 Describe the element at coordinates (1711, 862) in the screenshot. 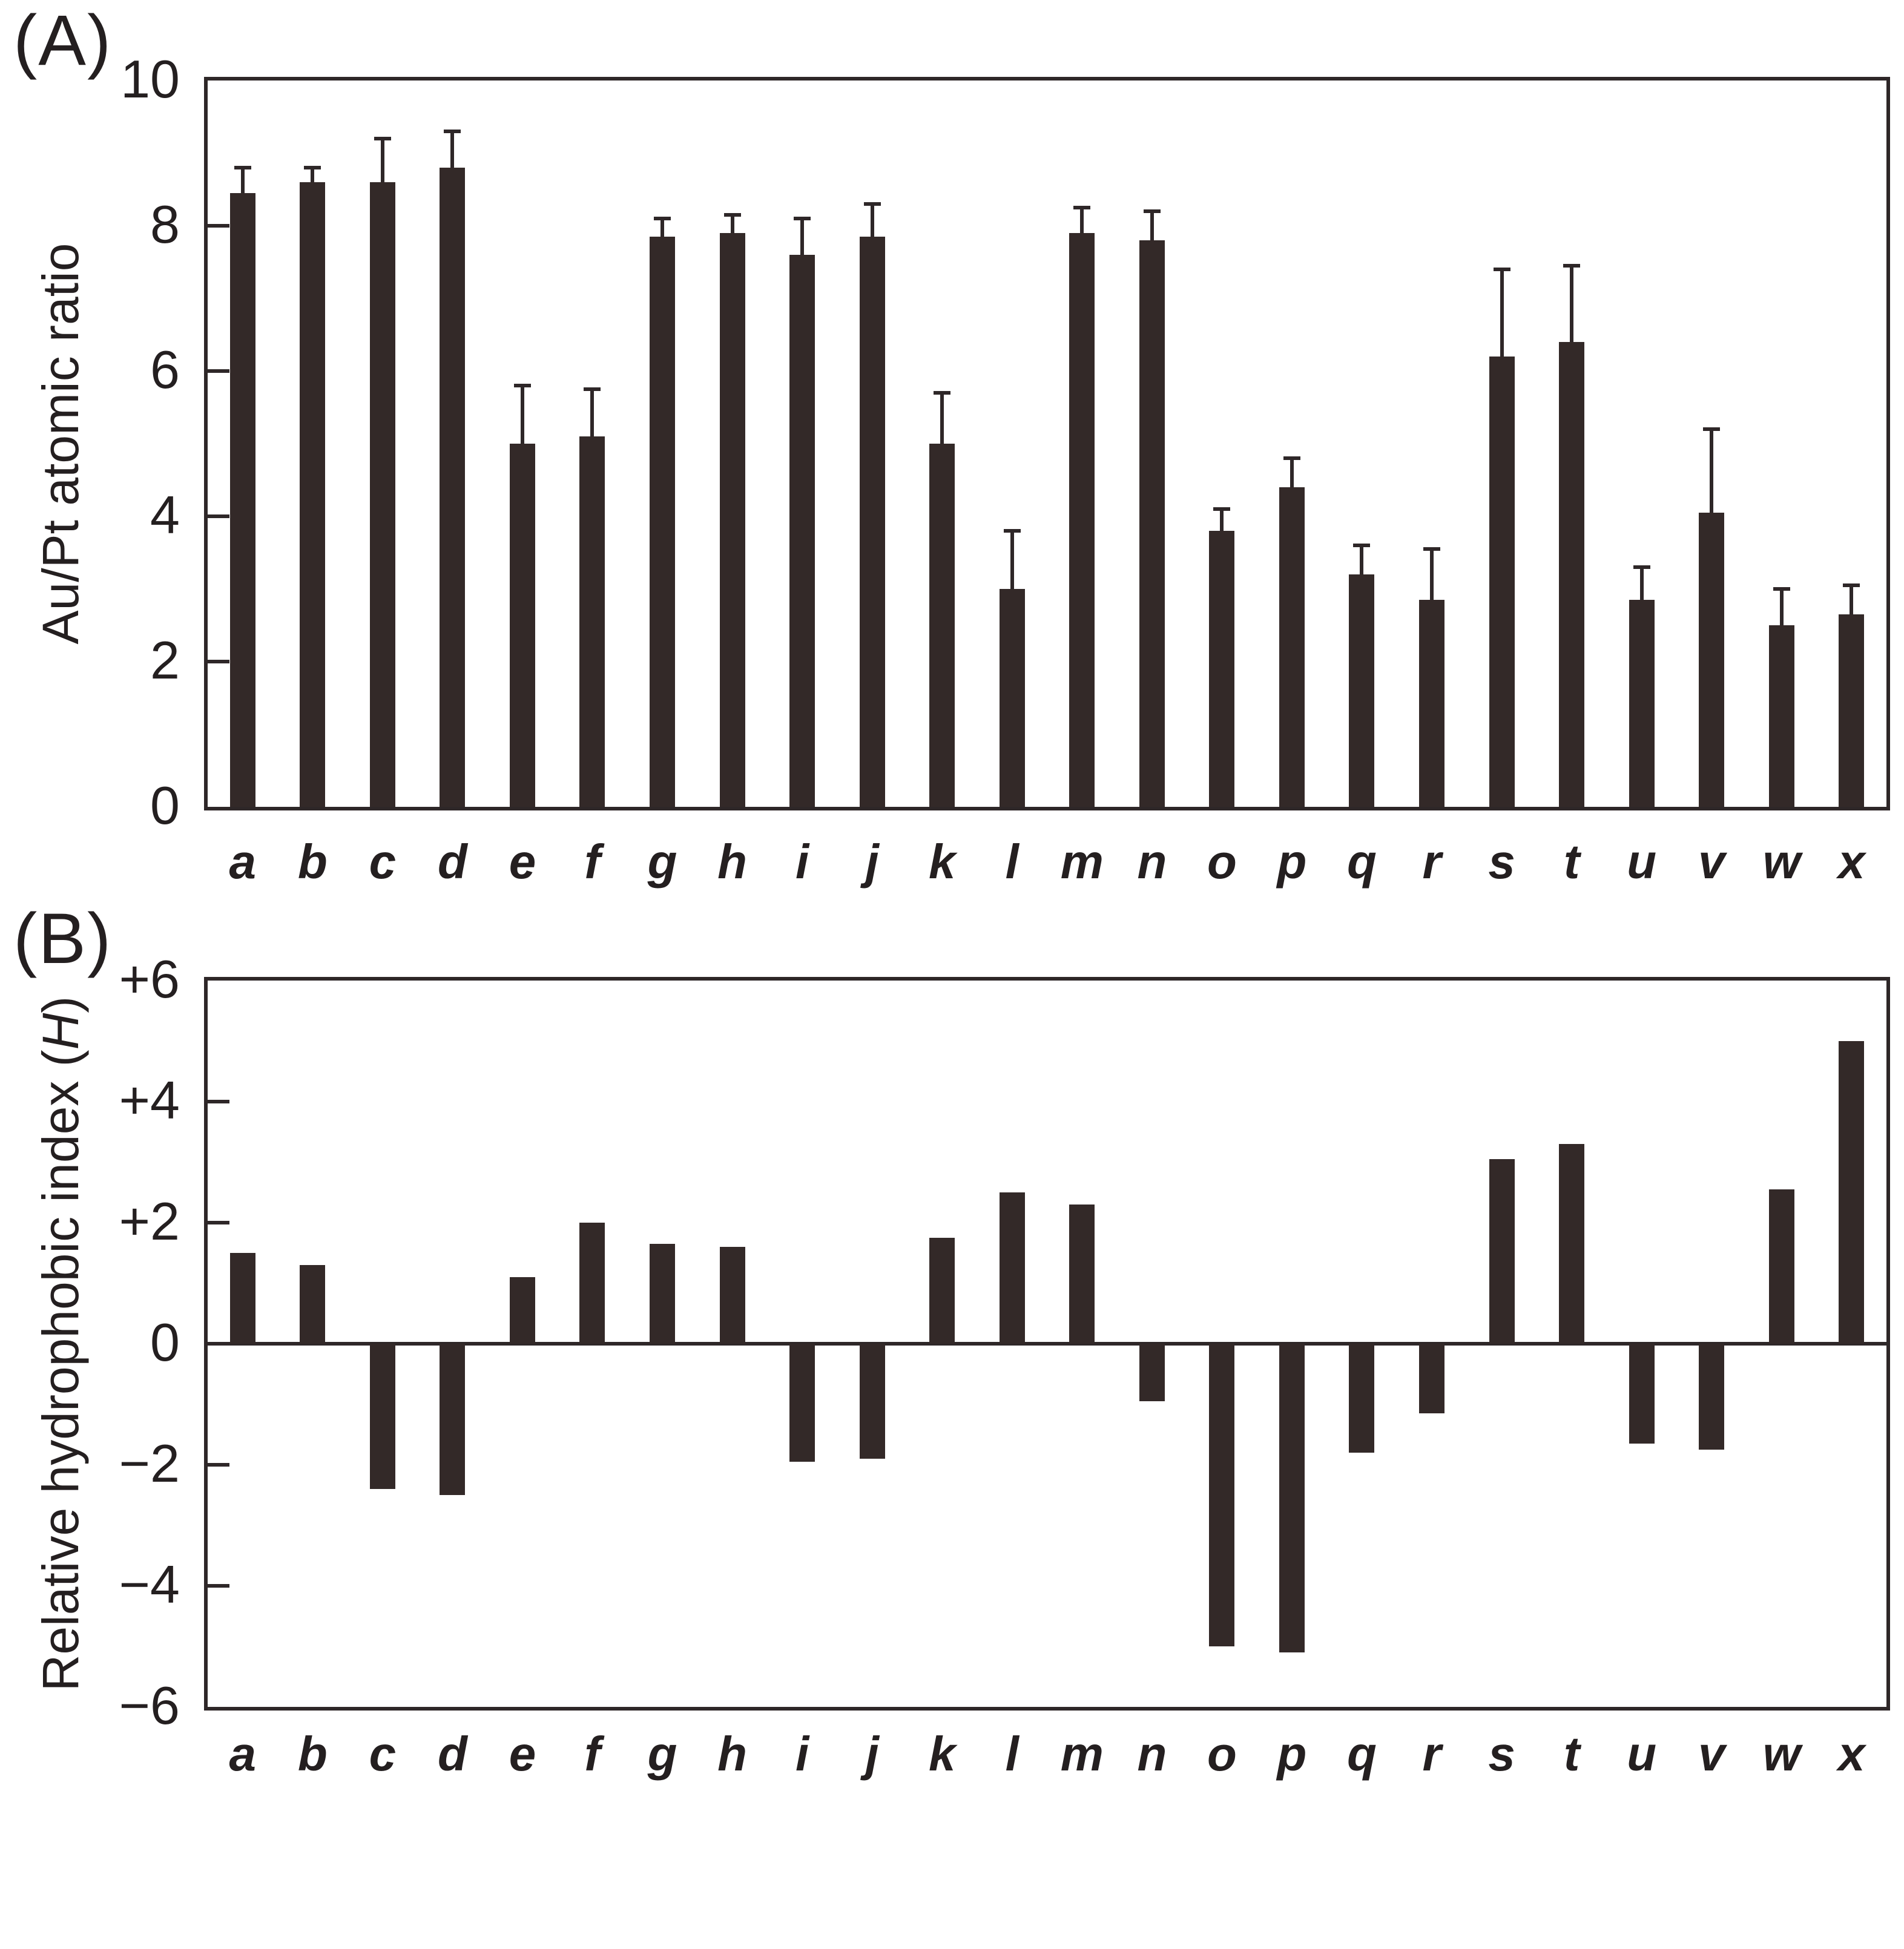

I see `category-label-a-v: v` at that location.